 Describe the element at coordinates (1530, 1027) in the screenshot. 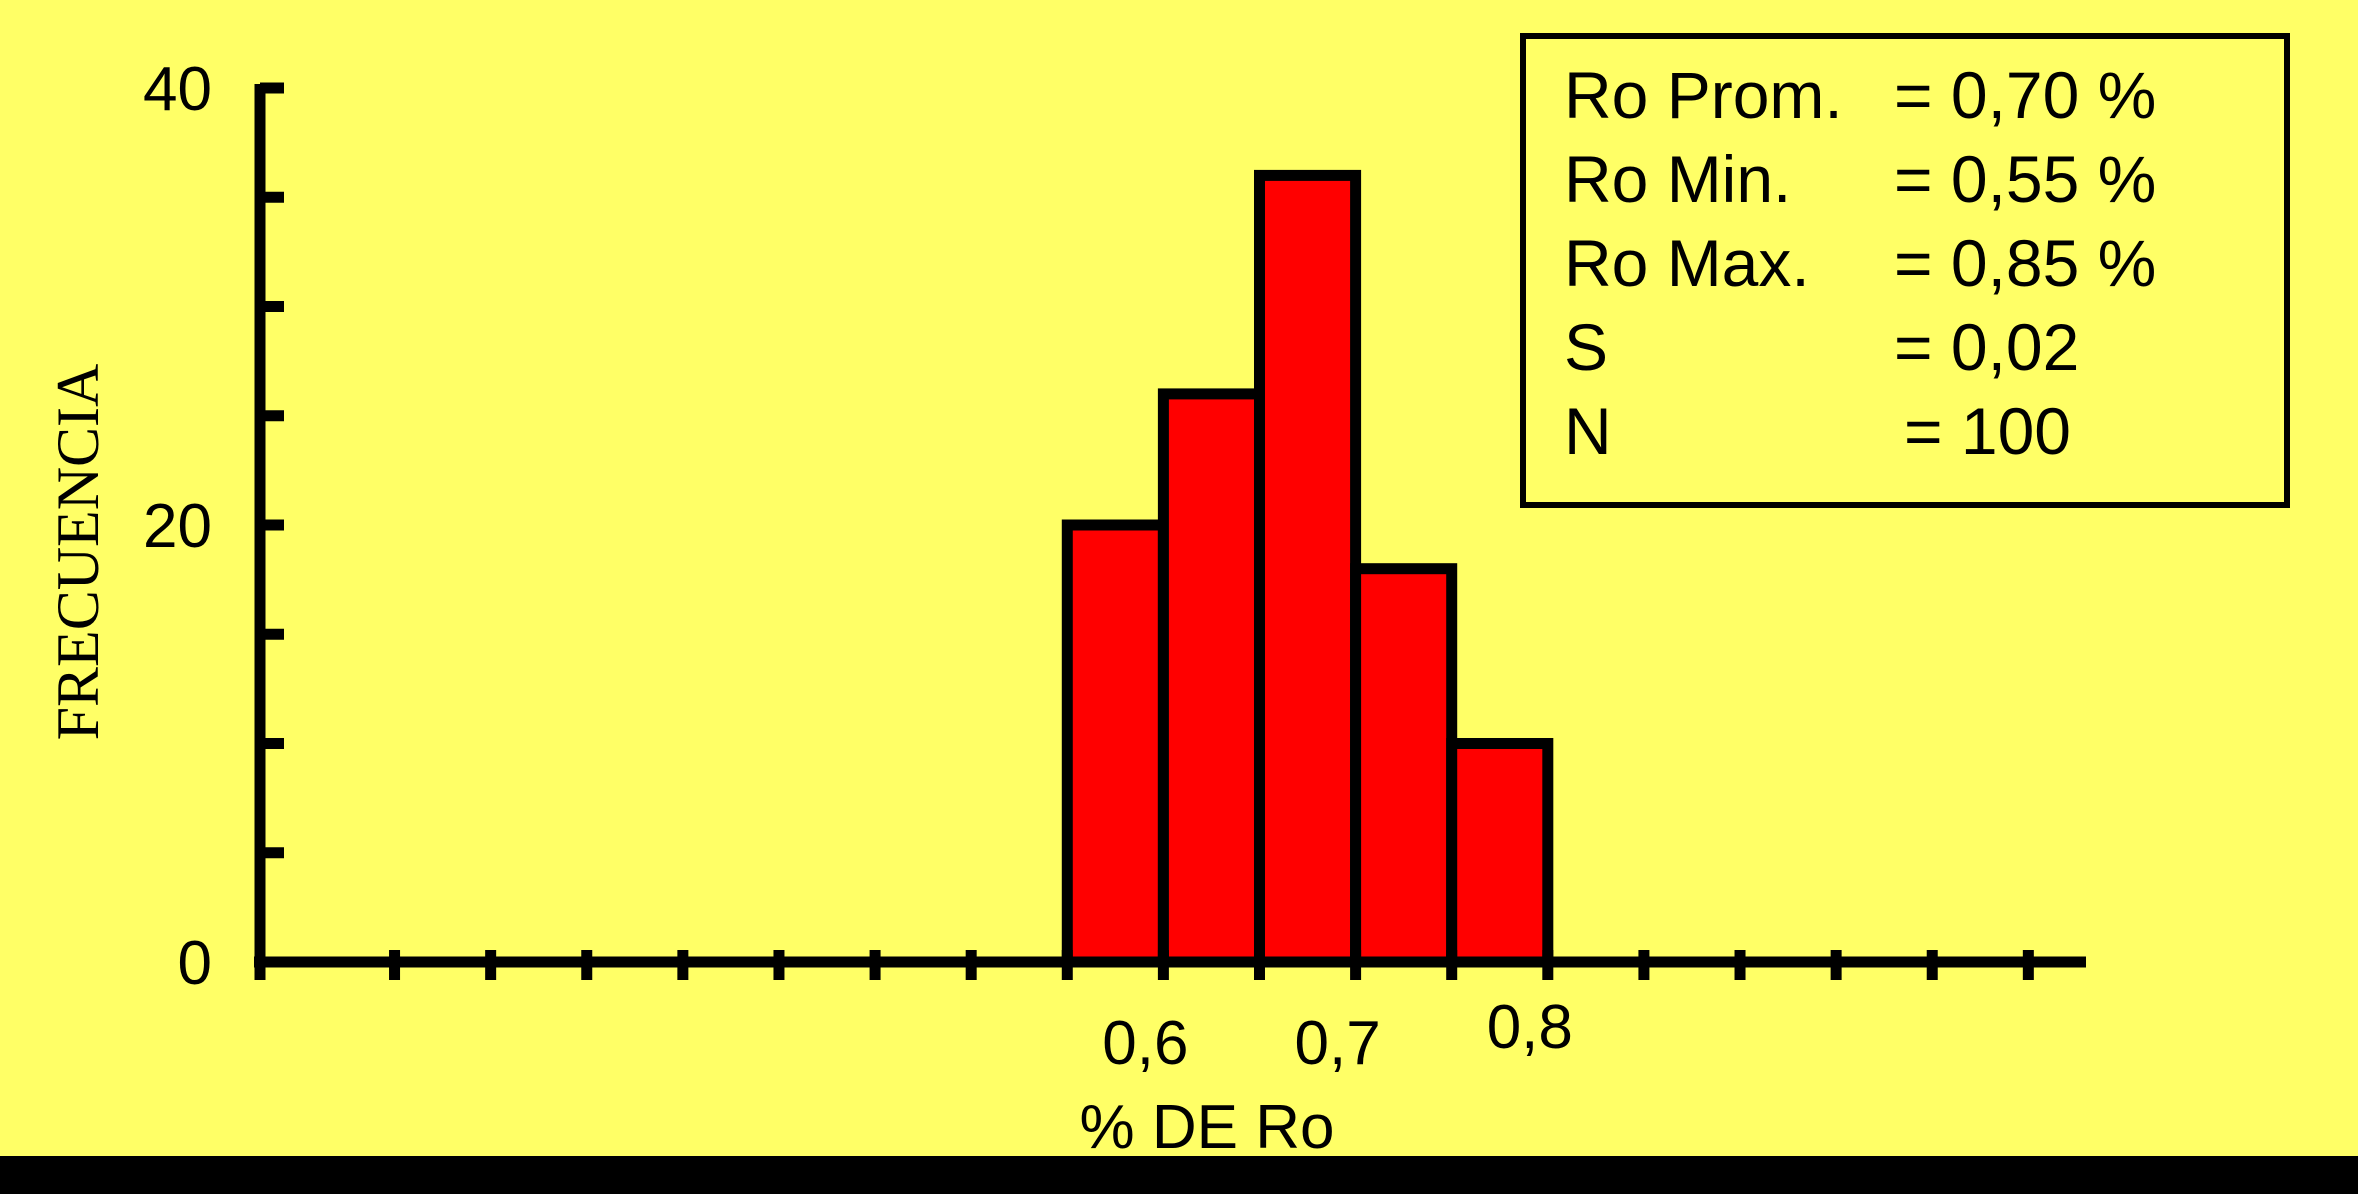

I see `x-tick-label: 0,8` at that location.